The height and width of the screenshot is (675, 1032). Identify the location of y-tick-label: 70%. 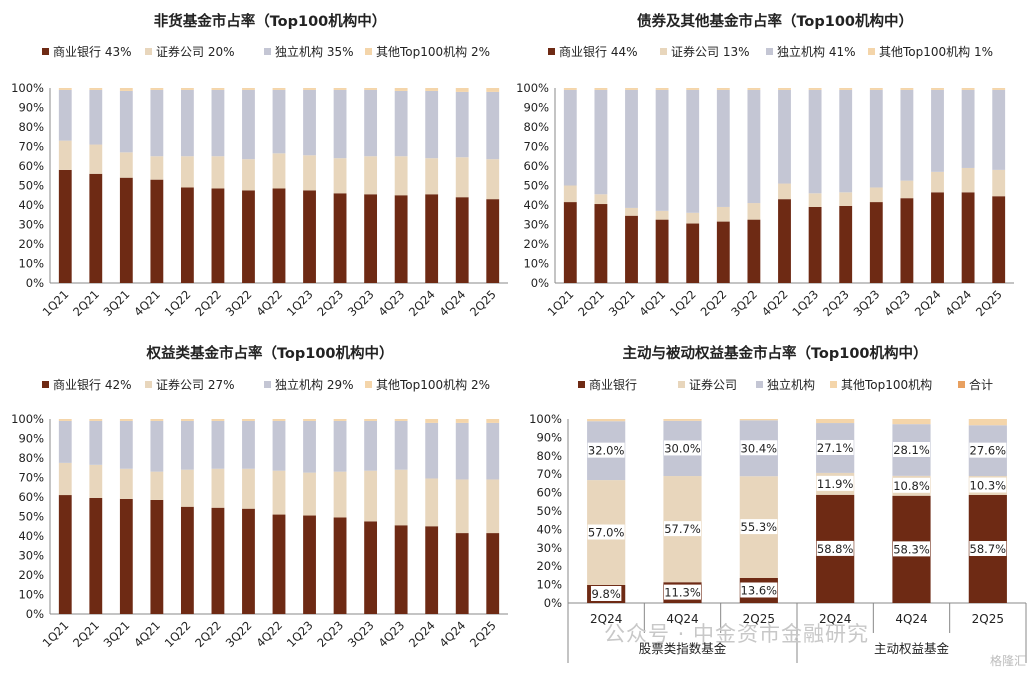
(549, 474).